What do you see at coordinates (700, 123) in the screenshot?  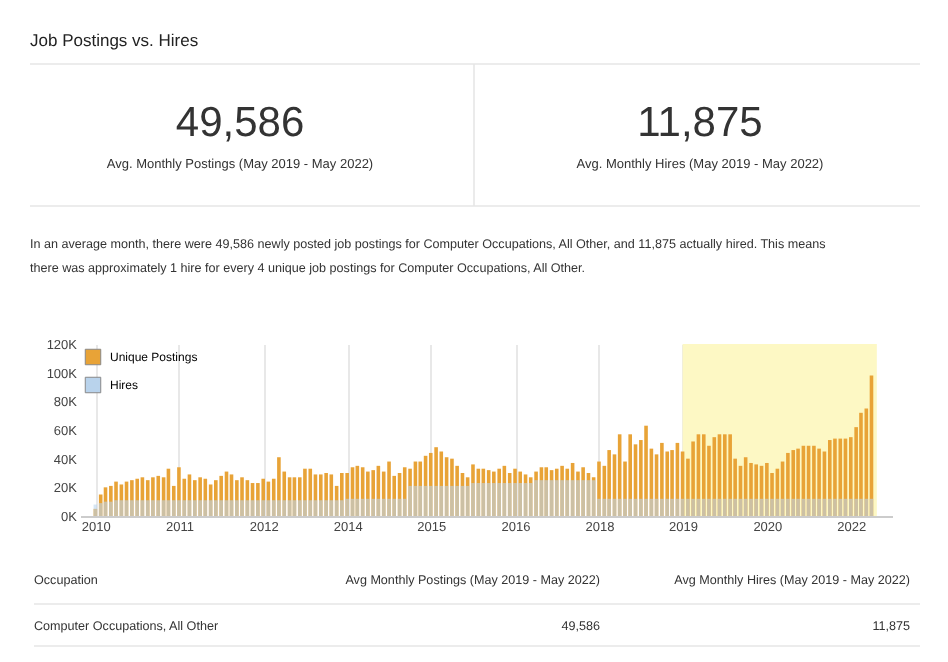 I see `text: 11,875` at bounding box center [700, 123].